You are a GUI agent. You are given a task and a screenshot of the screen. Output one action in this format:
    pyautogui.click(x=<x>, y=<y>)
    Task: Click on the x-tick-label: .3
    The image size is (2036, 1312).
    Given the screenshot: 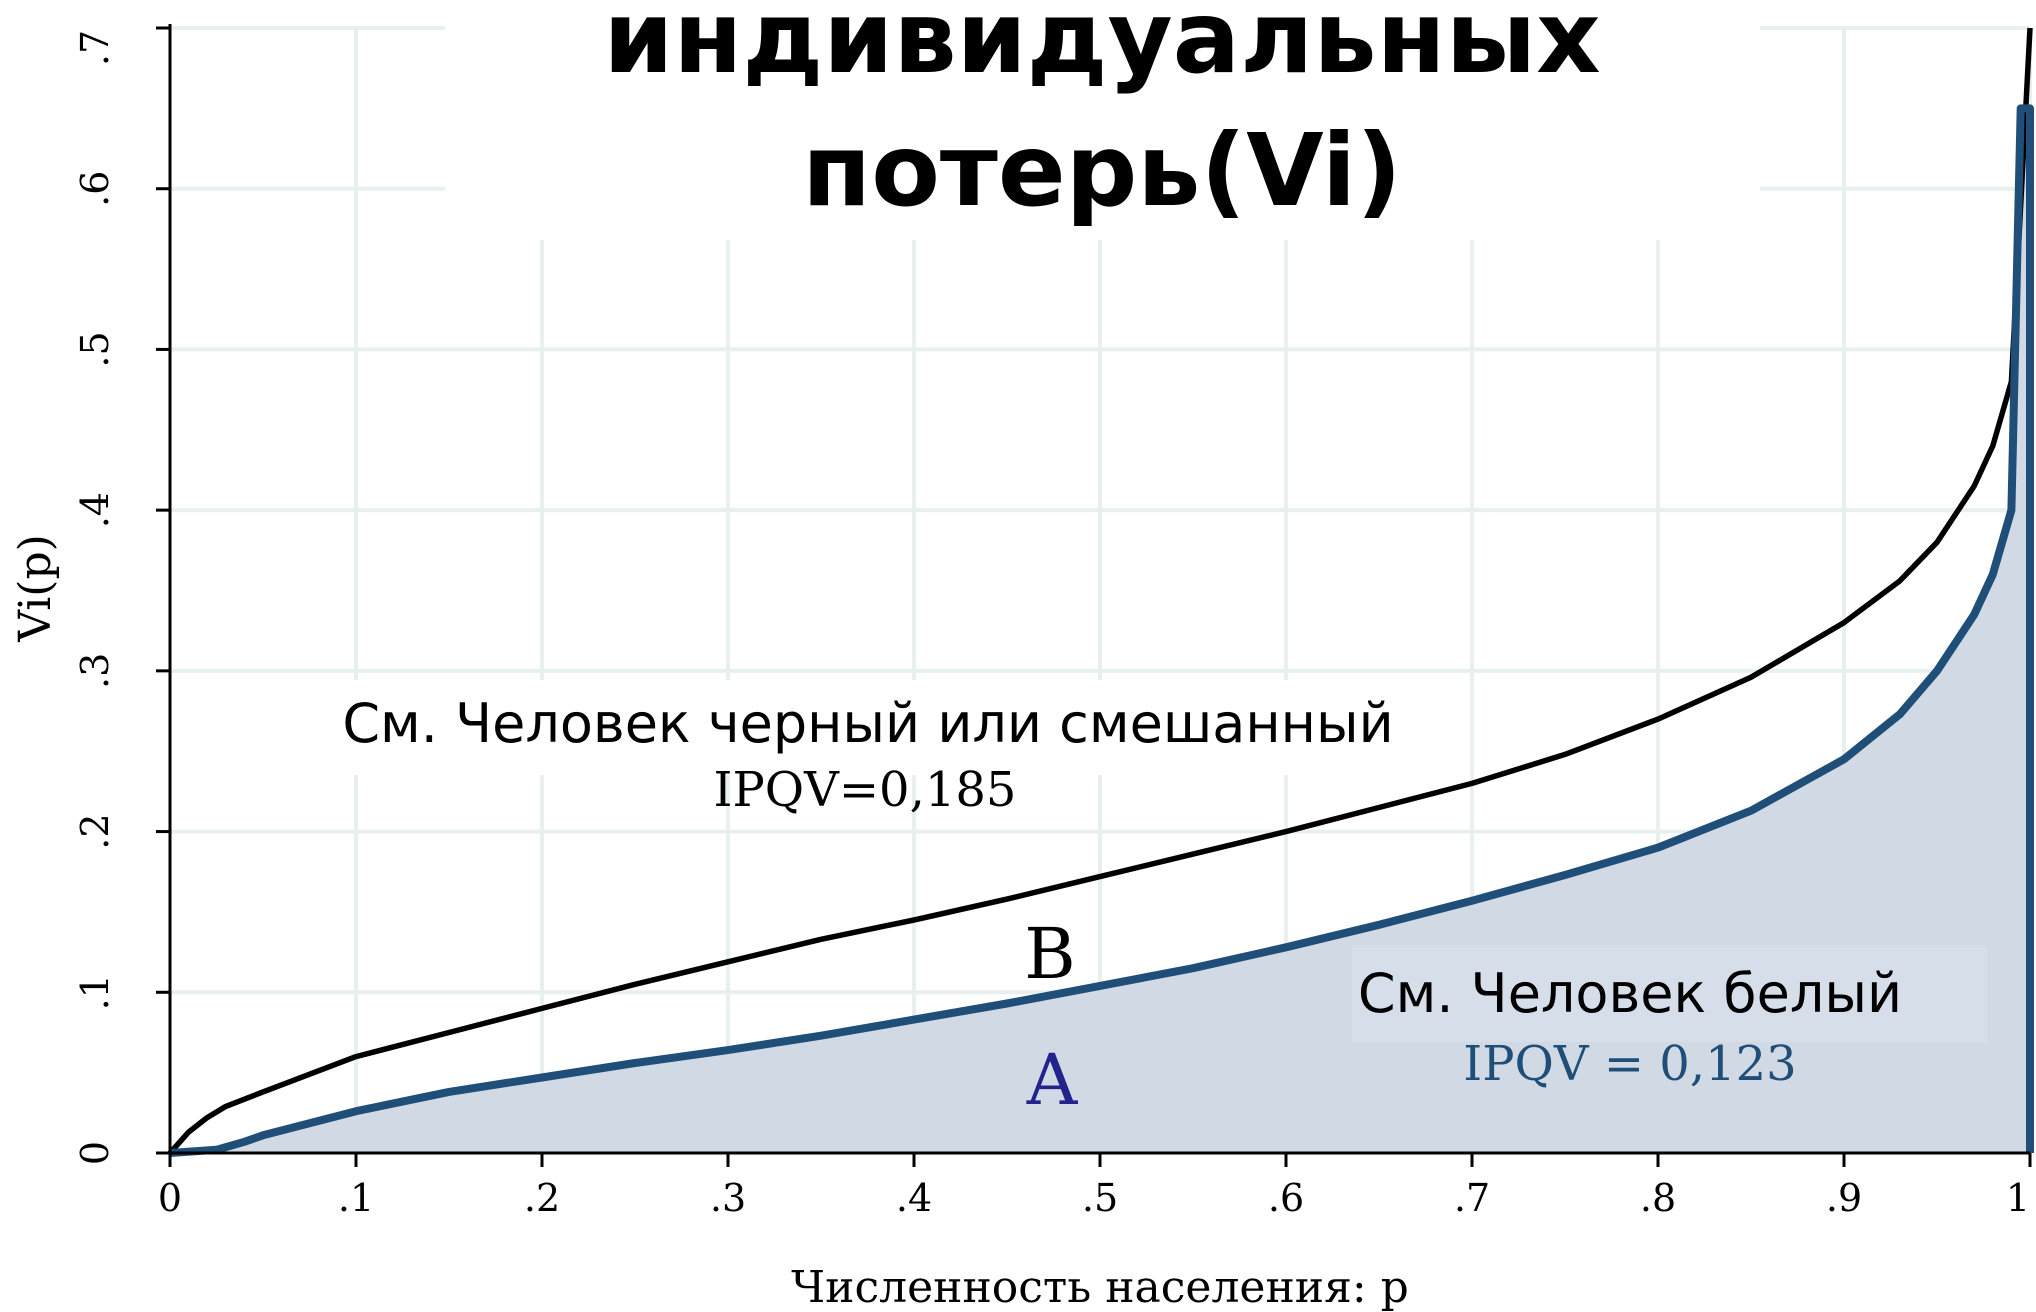 What is the action you would take?
    pyautogui.click(x=728, y=1198)
    